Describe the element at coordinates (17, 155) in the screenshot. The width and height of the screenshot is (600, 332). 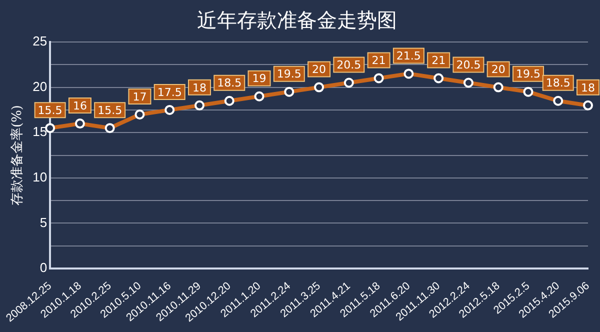
I see `y-axis-title: 存款准备金率(%)` at that location.